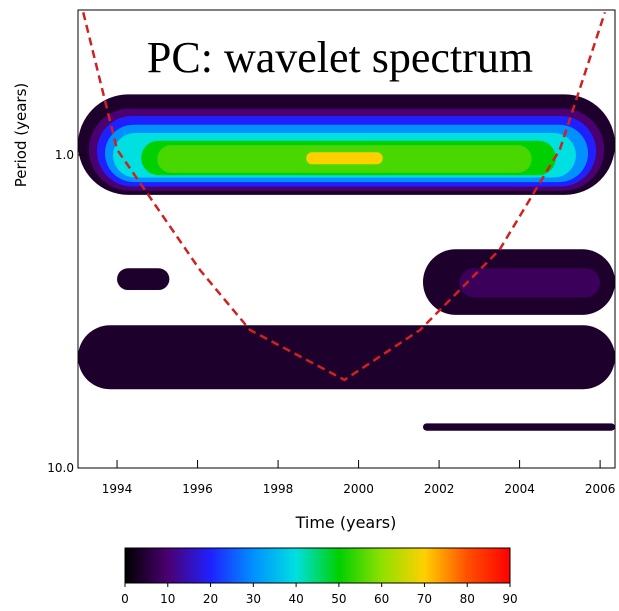 The width and height of the screenshot is (619, 611). Describe the element at coordinates (317, 565) in the screenshot. I see `colorbar` at that location.